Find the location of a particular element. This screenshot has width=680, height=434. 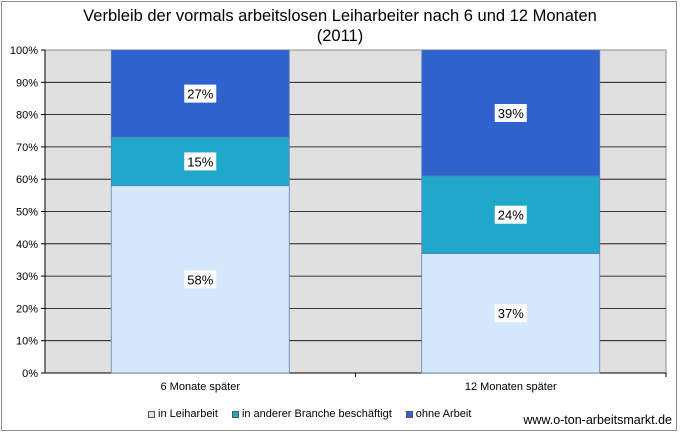

legend-label-ohne-arbeit: ohne Arbeit is located at coordinates (443, 414).